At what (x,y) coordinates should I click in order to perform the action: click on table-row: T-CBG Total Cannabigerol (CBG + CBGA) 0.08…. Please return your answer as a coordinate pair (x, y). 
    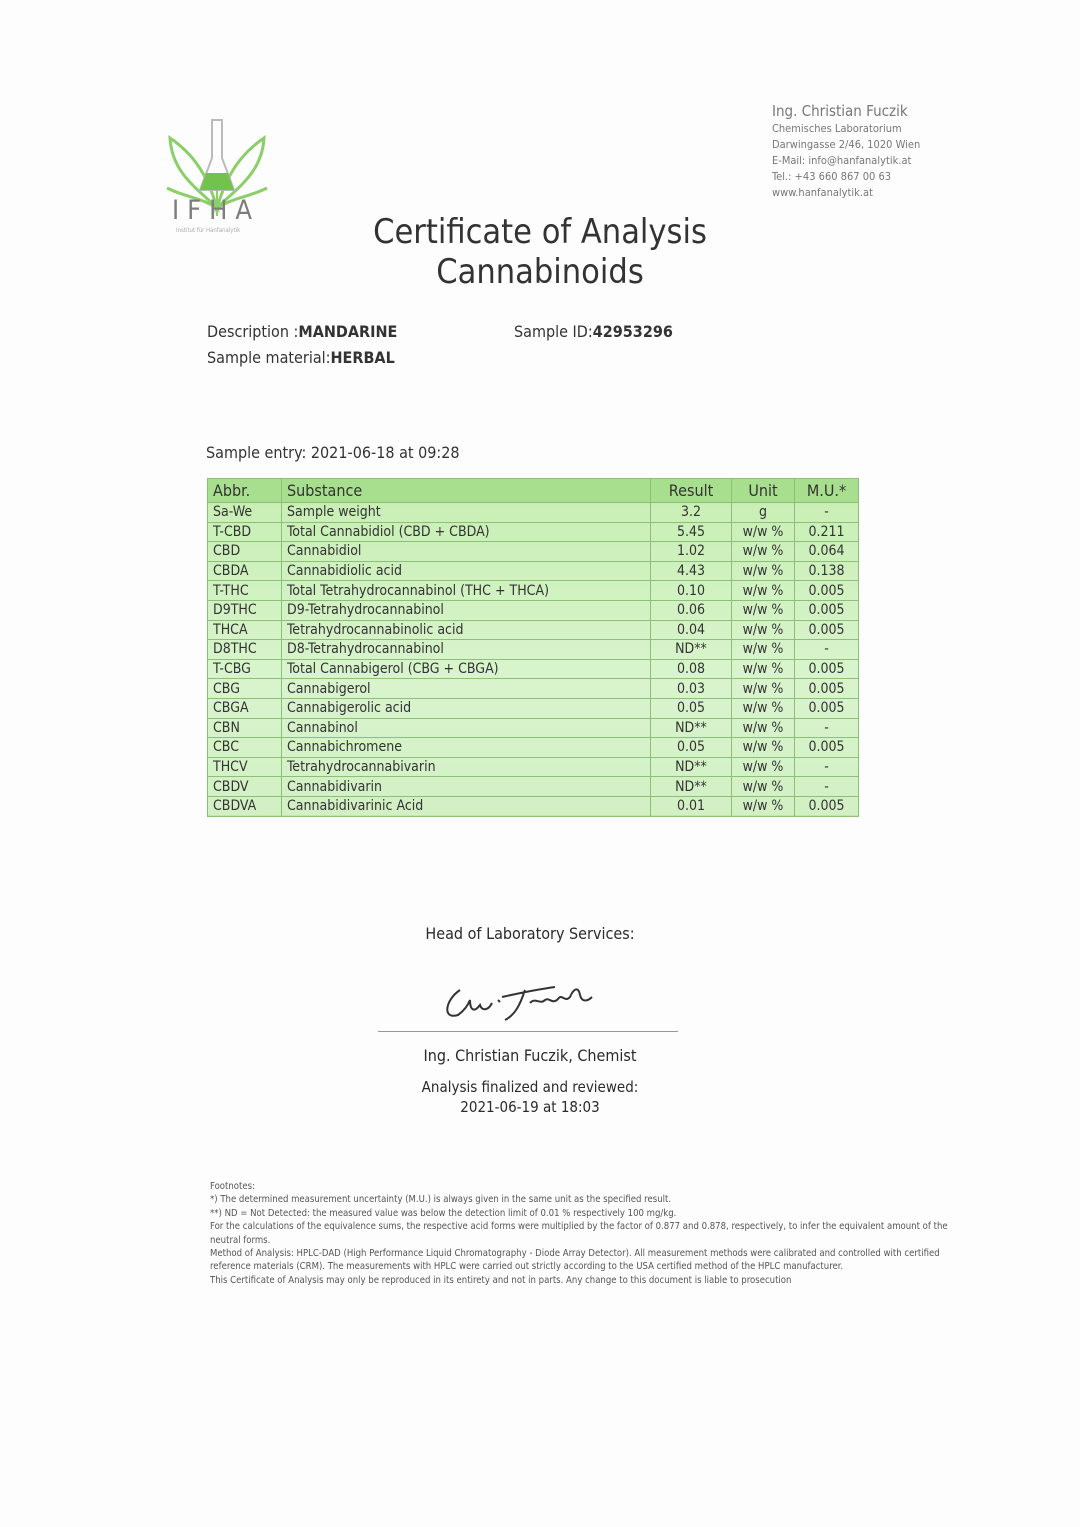
    Looking at the image, I should click on (533, 669).